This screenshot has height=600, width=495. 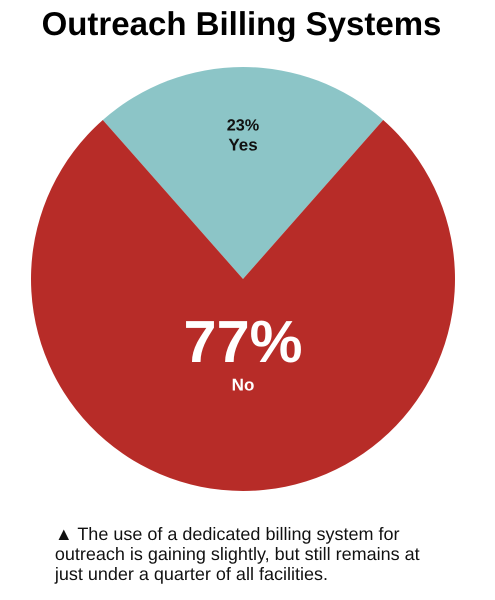 What do you see at coordinates (237, 554) in the screenshot?
I see `text: ▲ The use of a dedicated billing system for outreach is gaining slightly, but still remains at just under a quarter of all facilities.` at bounding box center [237, 554].